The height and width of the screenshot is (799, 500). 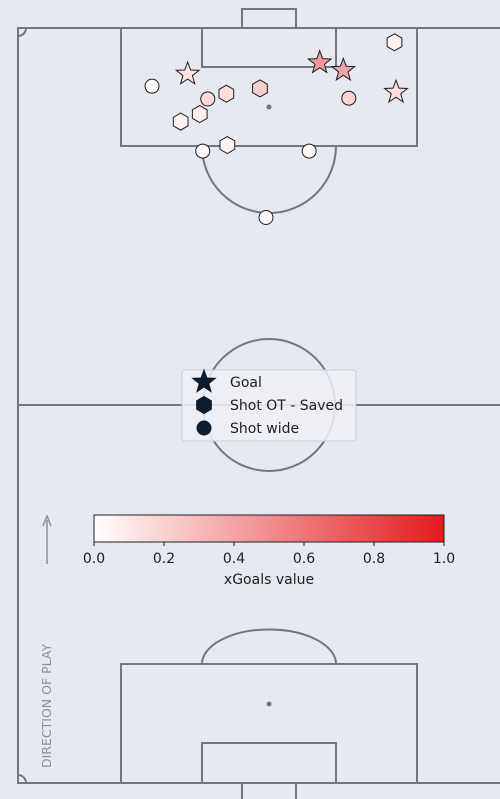 What do you see at coordinates (269, 179) in the screenshot?
I see `penalty-arc-top` at bounding box center [269, 179].